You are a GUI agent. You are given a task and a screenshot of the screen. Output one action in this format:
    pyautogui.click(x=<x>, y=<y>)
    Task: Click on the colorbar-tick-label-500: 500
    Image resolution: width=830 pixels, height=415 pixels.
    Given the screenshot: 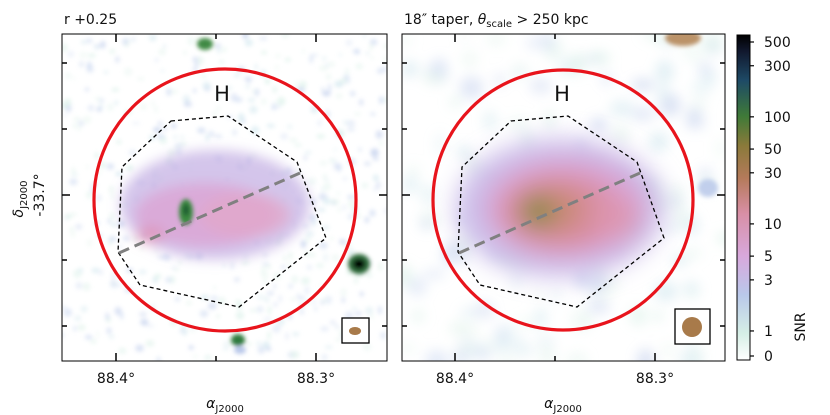 What is the action you would take?
    pyautogui.click(x=777, y=43)
    